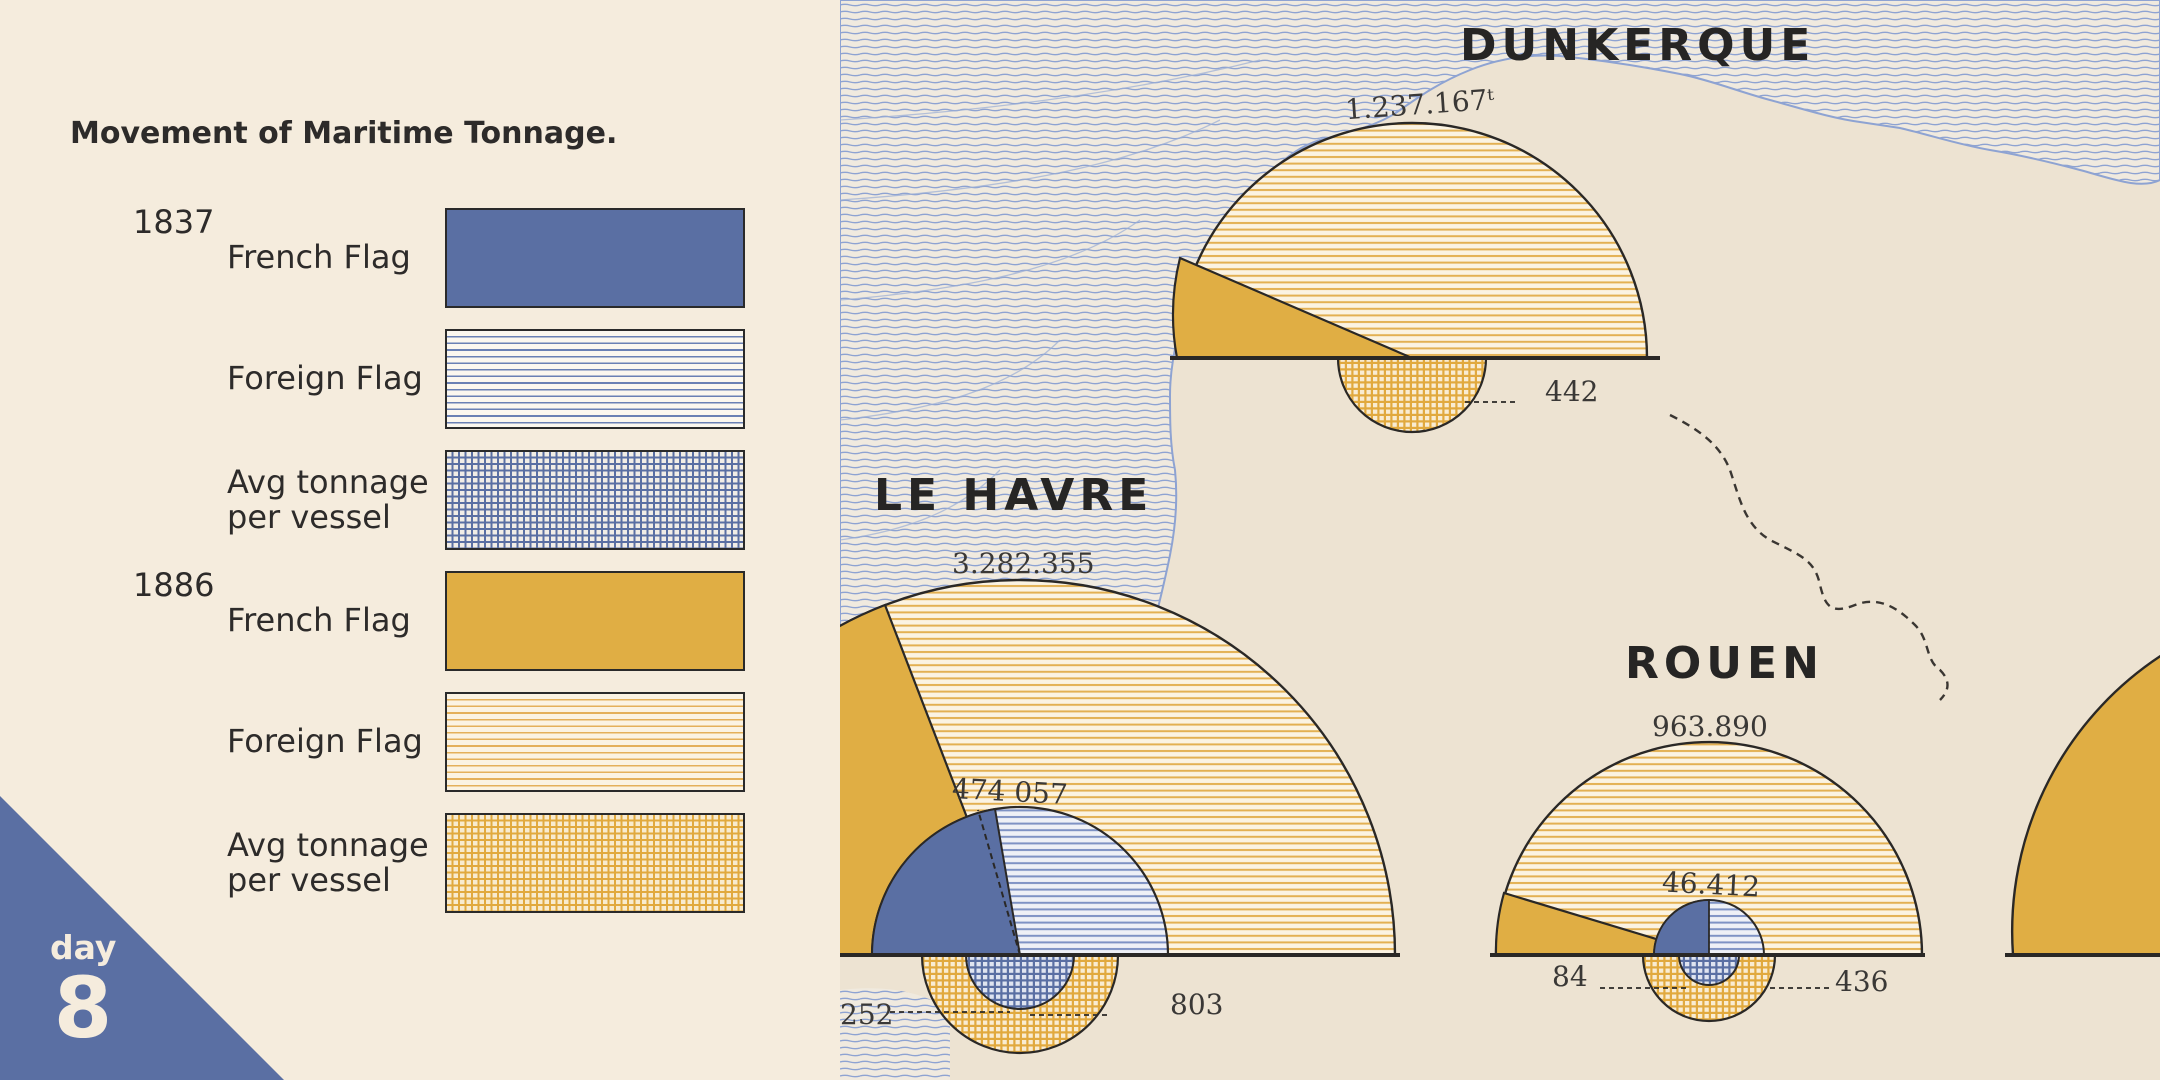 The width and height of the screenshot is (2160, 1080). What do you see at coordinates (1120, 816) in the screenshot?
I see `le-havre-chart` at bounding box center [1120, 816].